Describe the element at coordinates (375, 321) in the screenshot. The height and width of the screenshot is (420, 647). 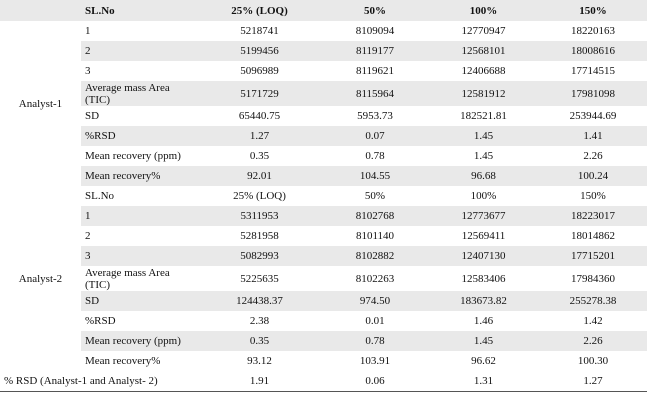
I see `value-cell: 0.01` at that location.